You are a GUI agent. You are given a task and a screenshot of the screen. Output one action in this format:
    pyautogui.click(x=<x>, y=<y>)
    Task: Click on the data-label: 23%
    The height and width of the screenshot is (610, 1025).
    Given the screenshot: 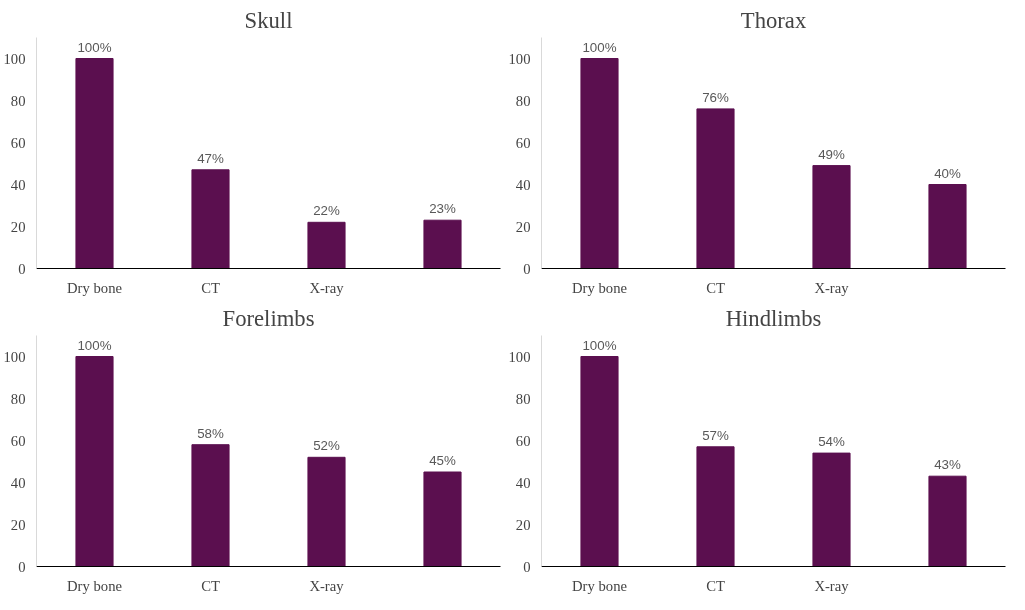 What is the action you would take?
    pyautogui.click(x=442, y=209)
    